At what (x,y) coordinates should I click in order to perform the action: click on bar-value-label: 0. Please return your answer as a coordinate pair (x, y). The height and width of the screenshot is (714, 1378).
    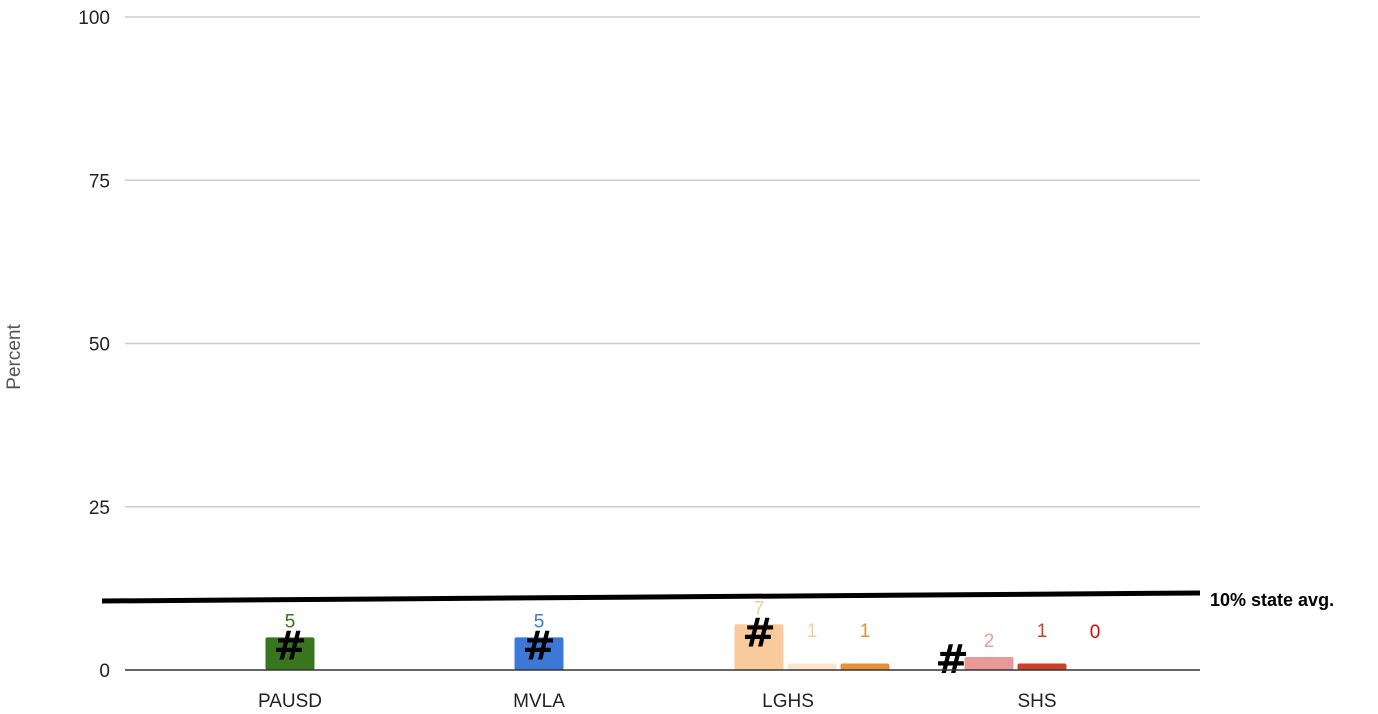
    Looking at the image, I should click on (1095, 632).